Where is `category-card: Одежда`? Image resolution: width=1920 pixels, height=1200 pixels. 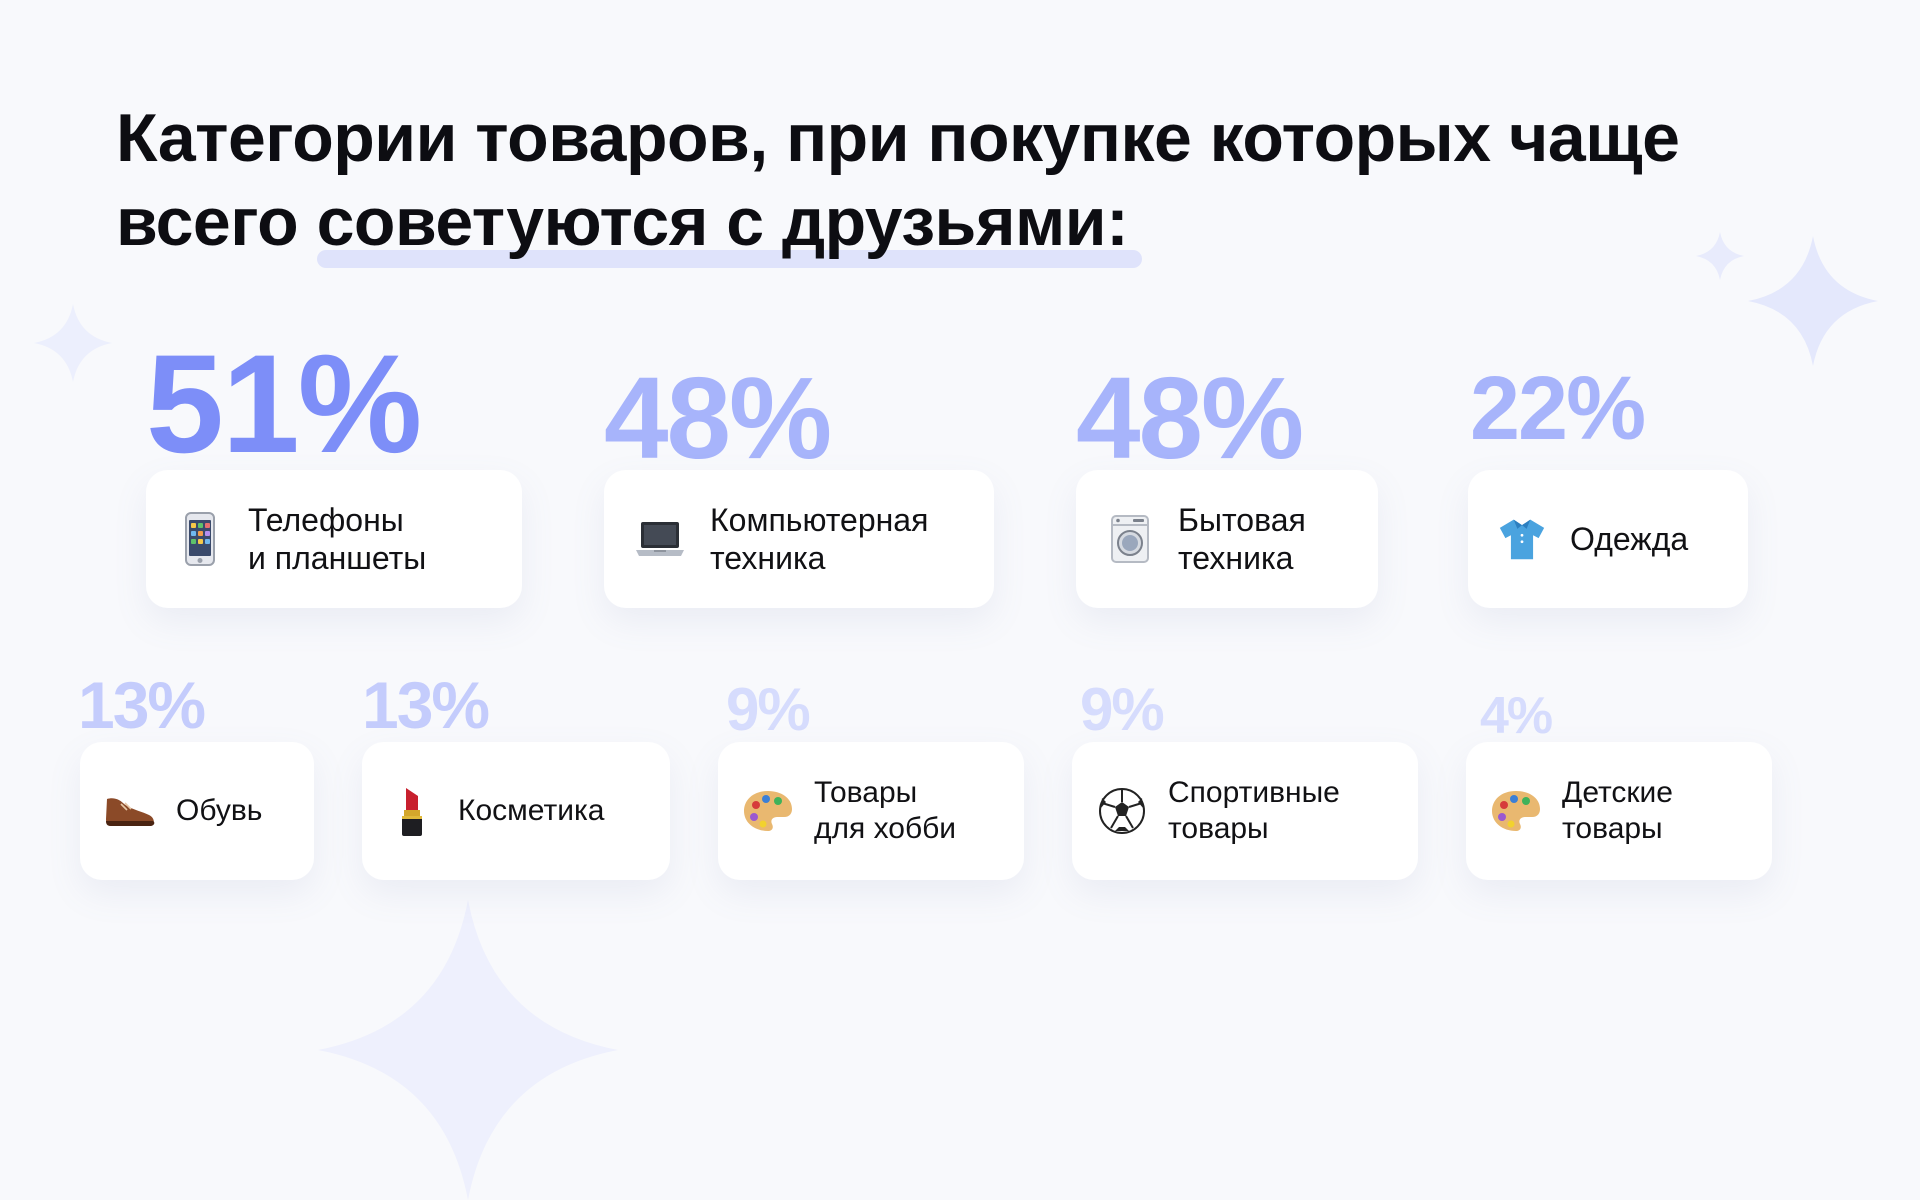
category-card: Одежда is located at coordinates (1608, 539).